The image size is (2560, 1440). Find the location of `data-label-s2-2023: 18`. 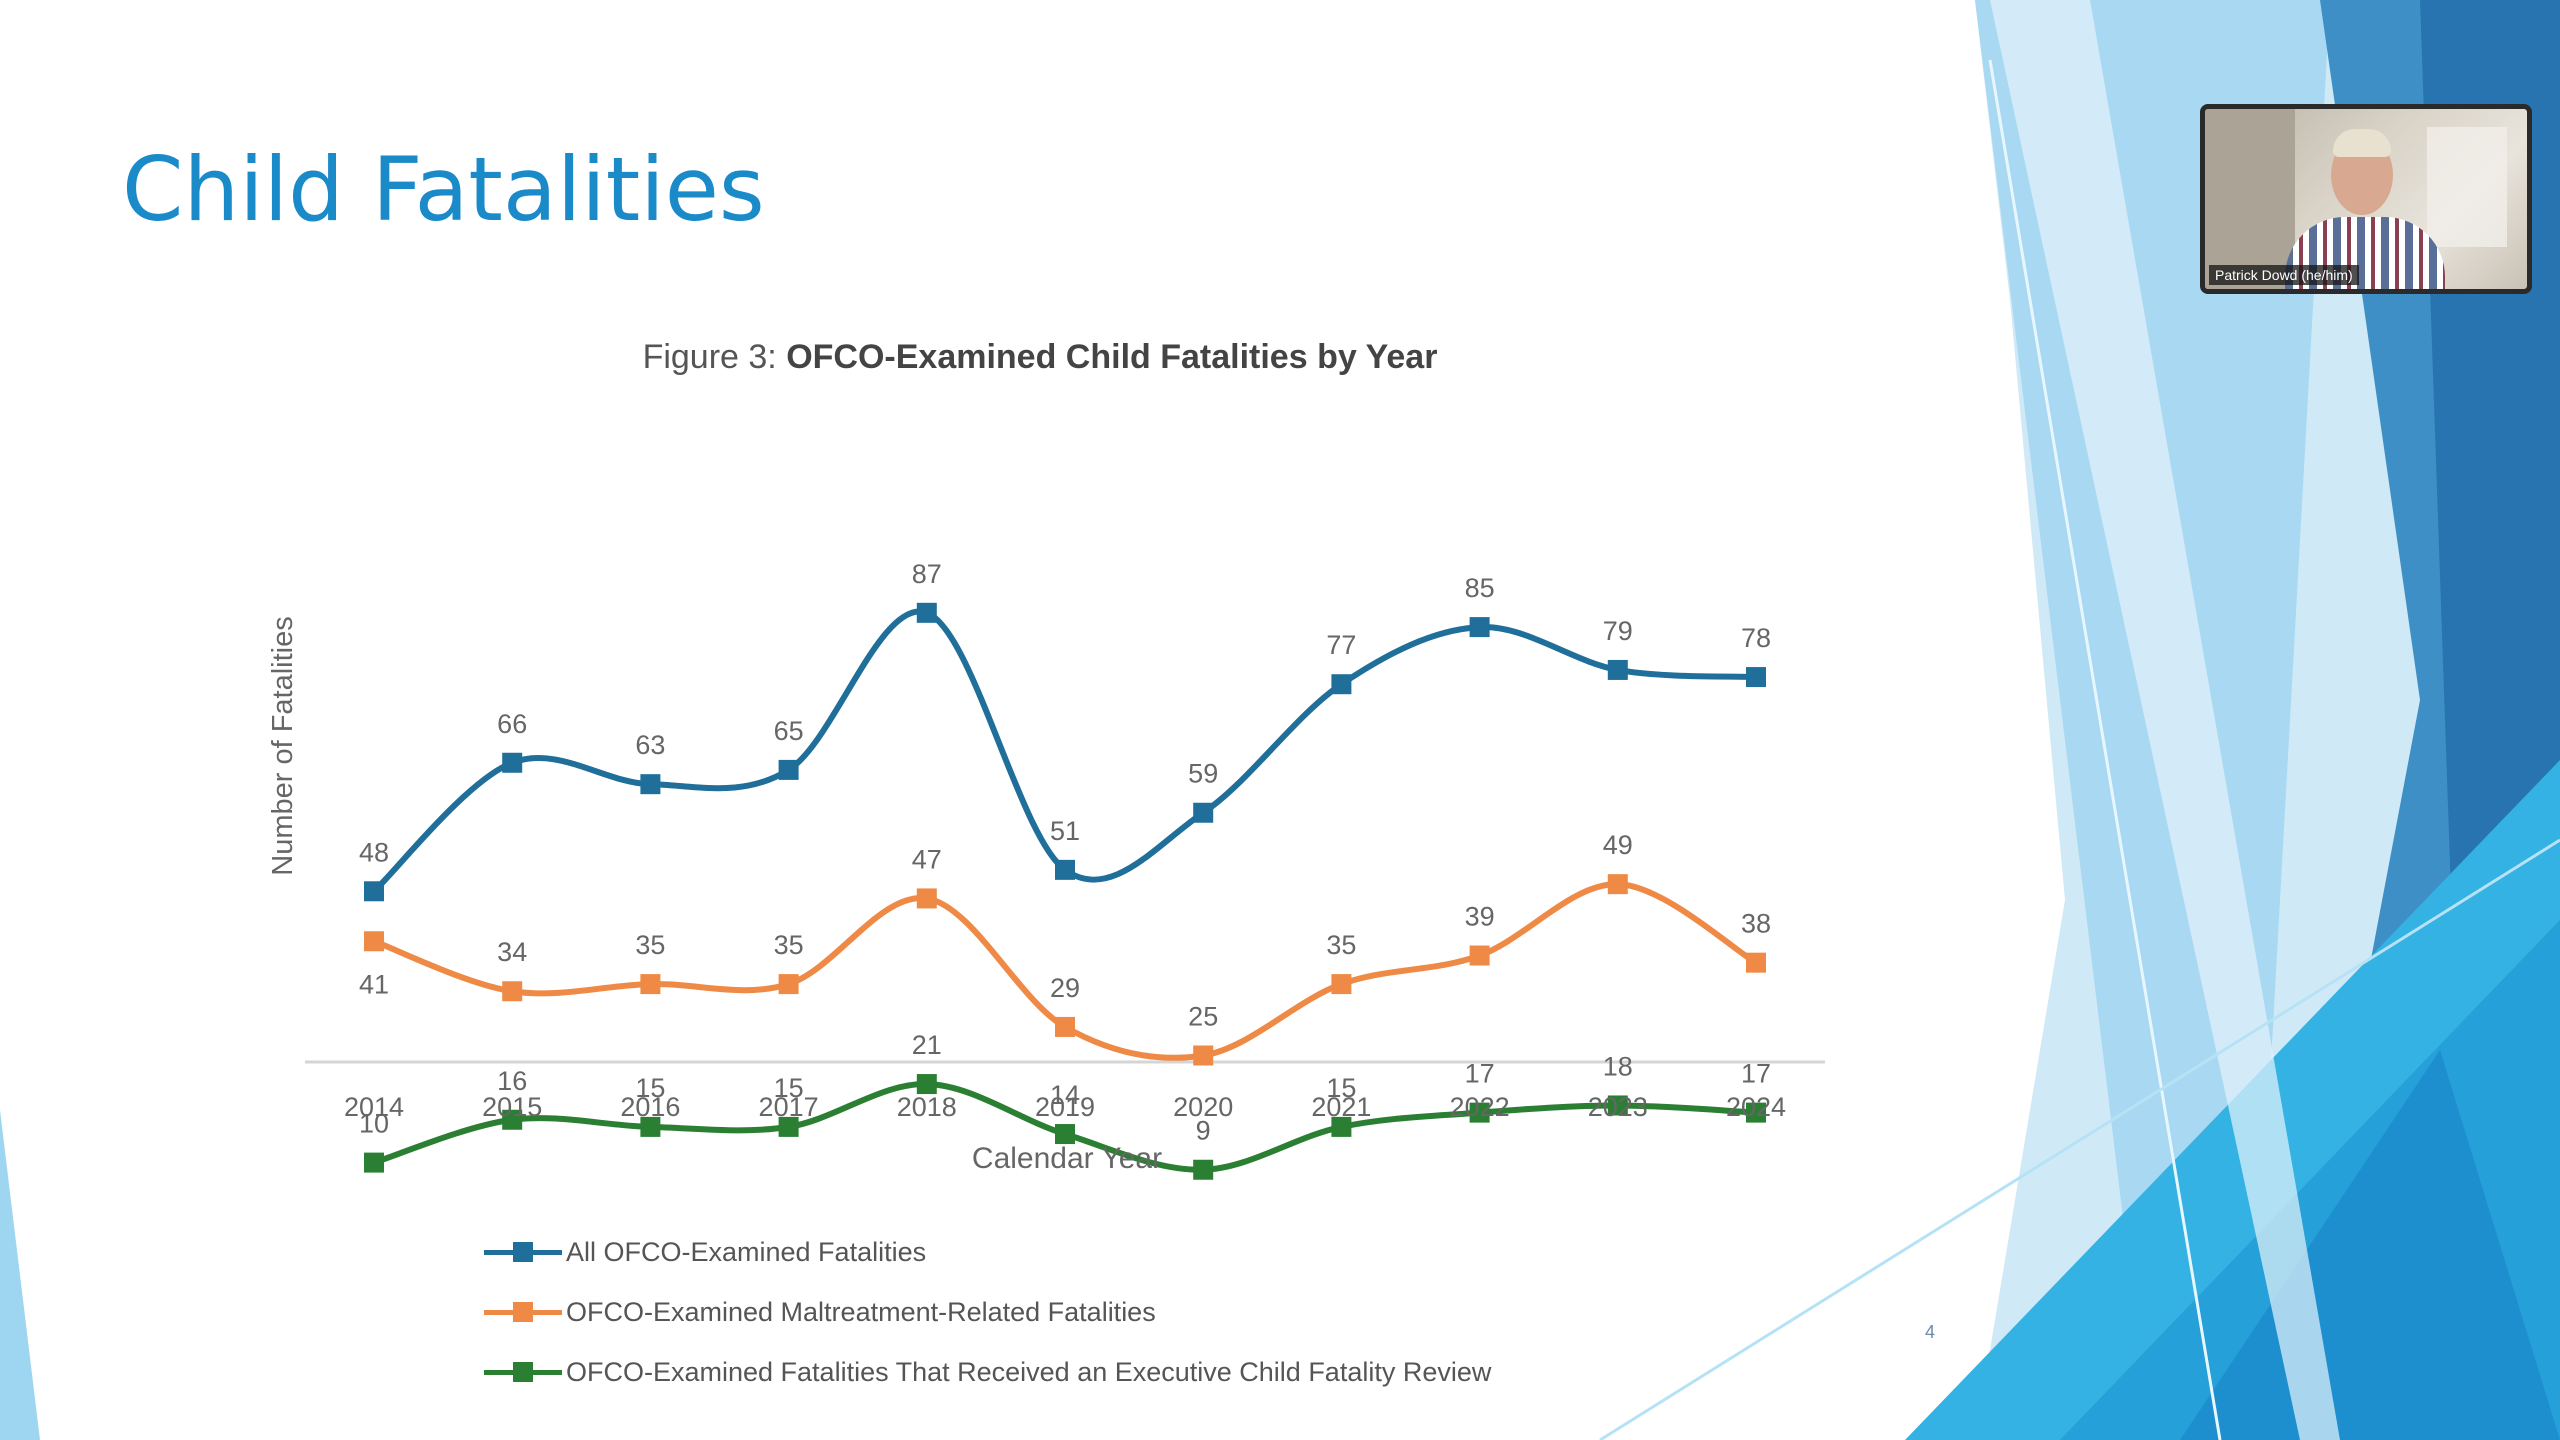

data-label-s2-2023: 18 is located at coordinates (1618, 1066).